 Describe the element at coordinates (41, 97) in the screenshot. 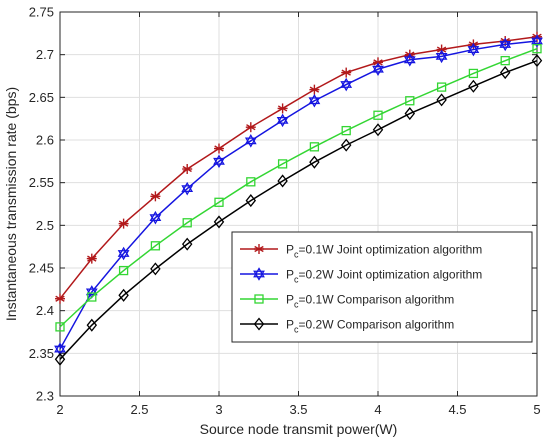

I see `y-tick-label: 2.65` at that location.